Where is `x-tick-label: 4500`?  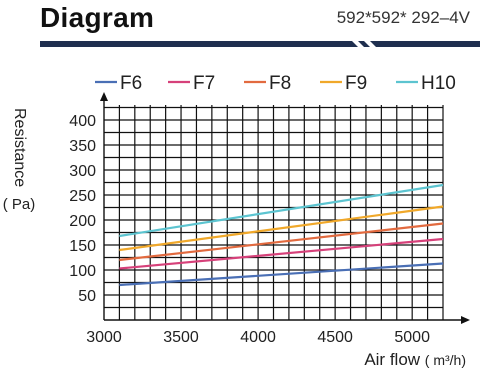
x-tick-label: 4500 is located at coordinates (335, 337).